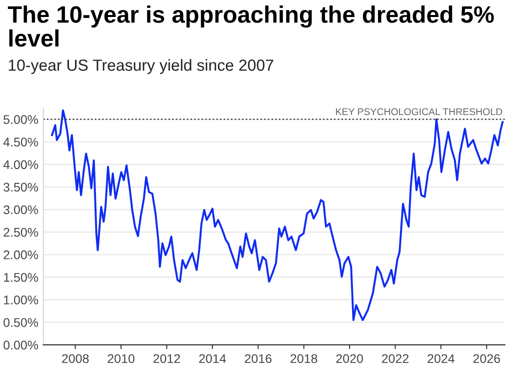 The width and height of the screenshot is (510, 370). I want to click on y-tick-label: 1.00%, so click(21, 300).